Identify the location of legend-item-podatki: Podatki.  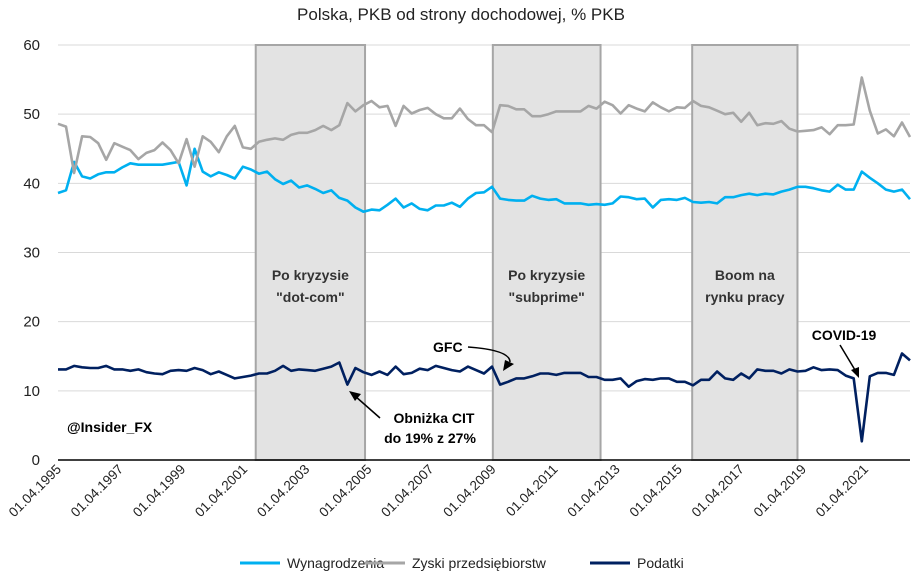
(637, 563).